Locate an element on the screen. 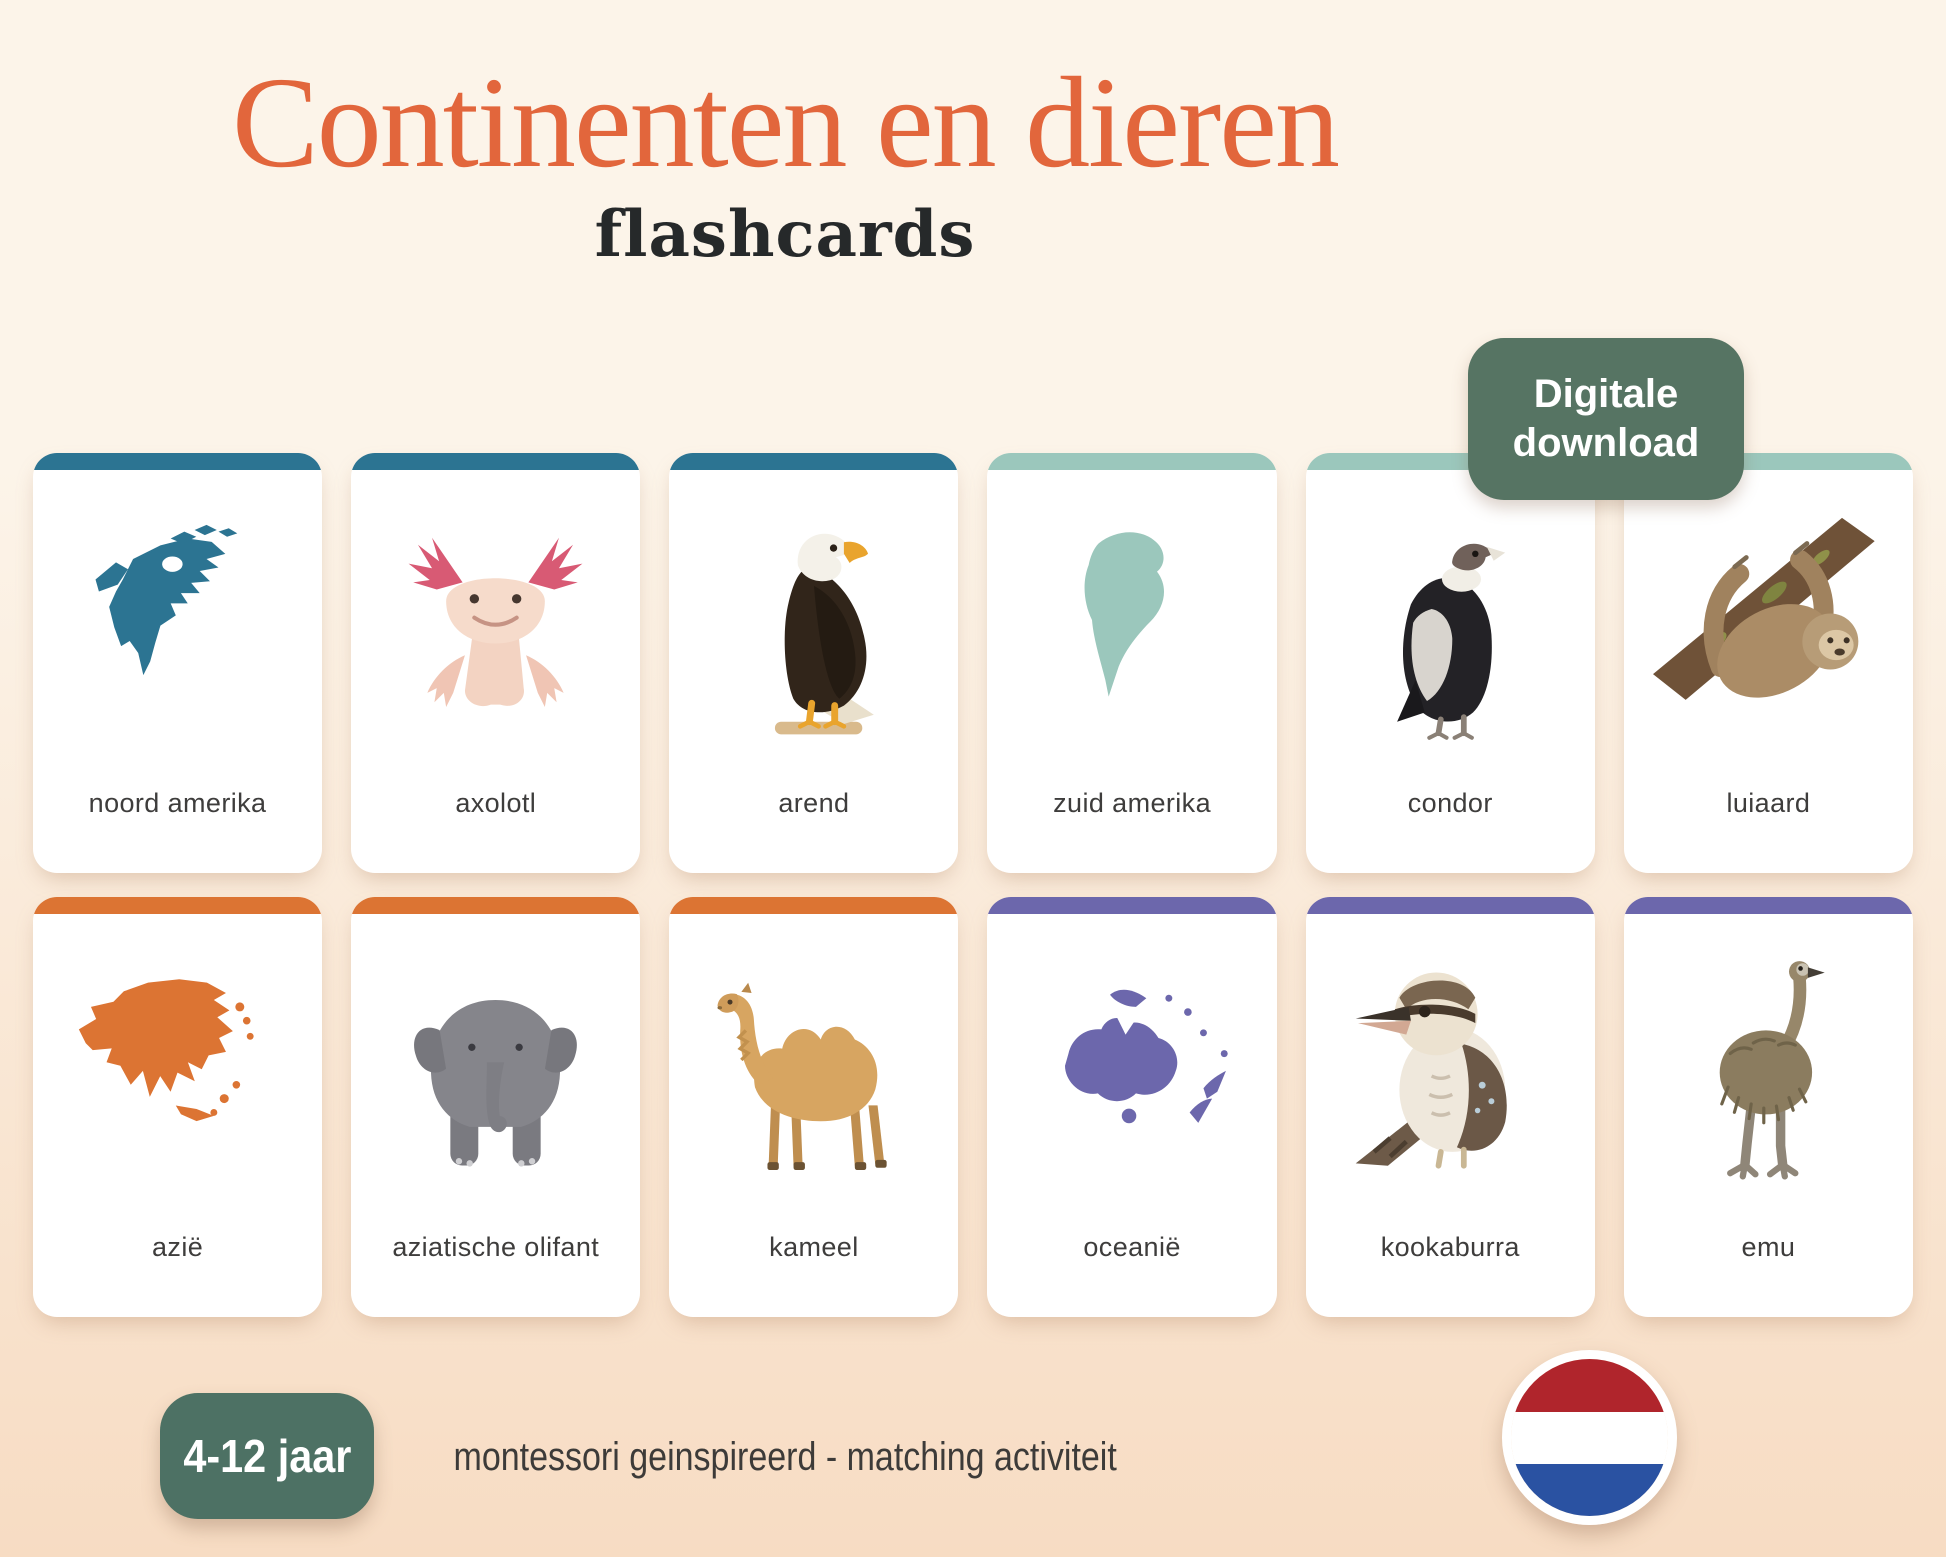 This screenshot has width=1946, height=1557. card-label: kookaburra is located at coordinates (1450, 1246).